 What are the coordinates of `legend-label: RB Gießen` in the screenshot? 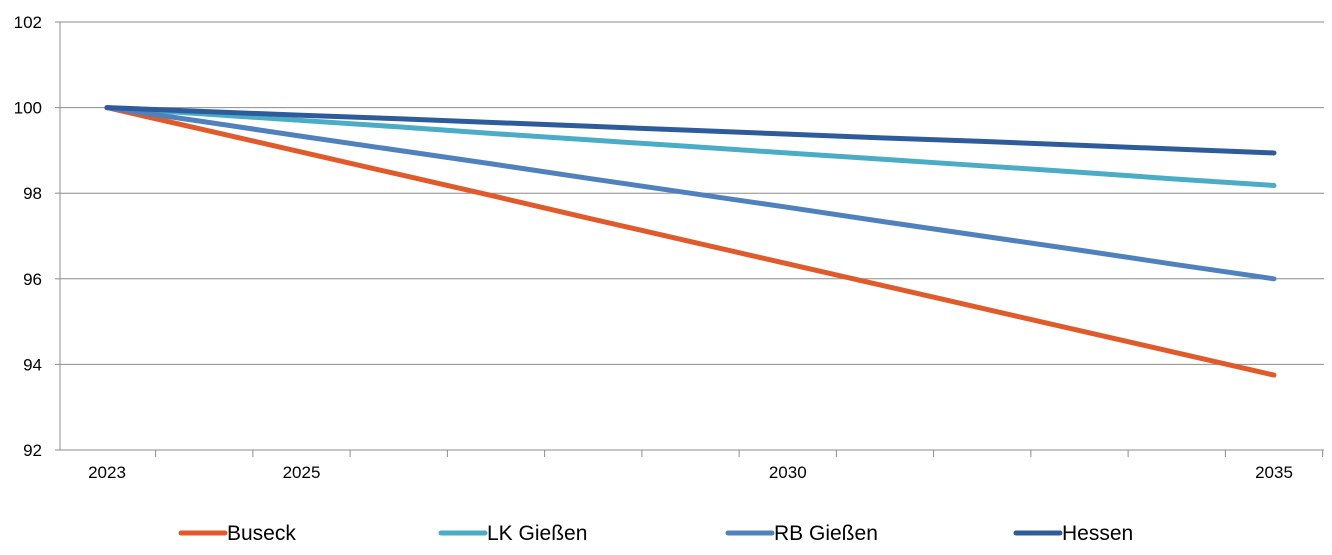 It's located at (826, 533).